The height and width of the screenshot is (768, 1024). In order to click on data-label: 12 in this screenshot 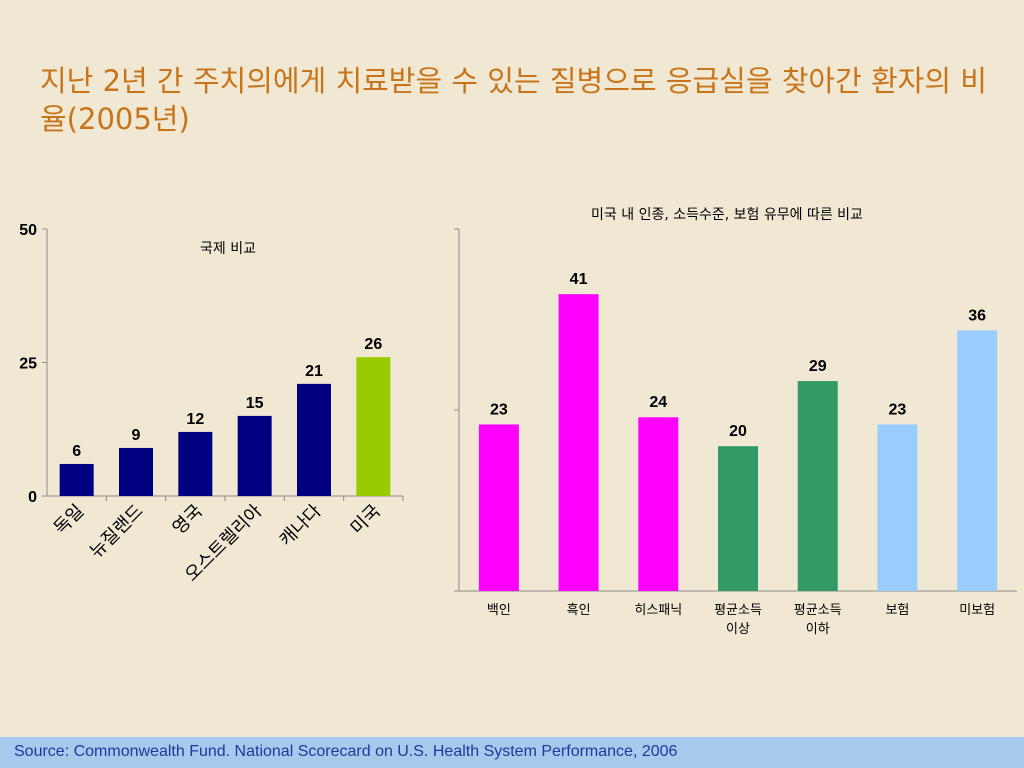, I will do `click(195, 419)`.